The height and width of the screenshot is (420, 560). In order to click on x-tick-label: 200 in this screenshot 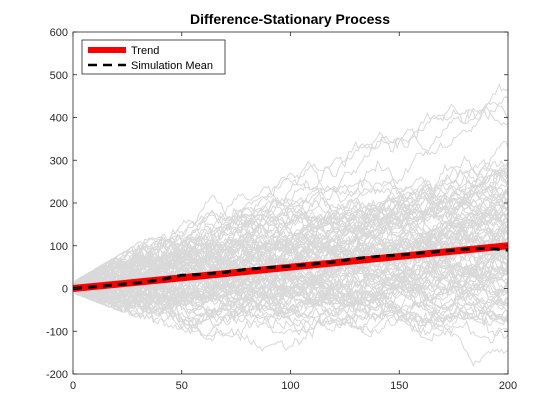, I will do `click(508, 386)`.